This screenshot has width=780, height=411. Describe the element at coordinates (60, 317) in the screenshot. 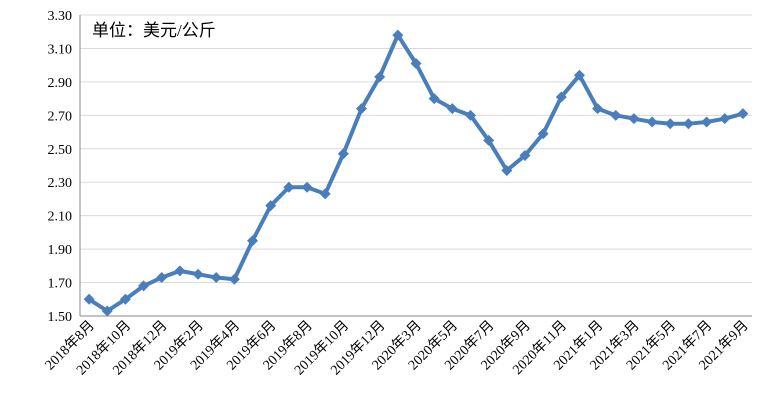

I see `y-tick-label: 1.50` at that location.